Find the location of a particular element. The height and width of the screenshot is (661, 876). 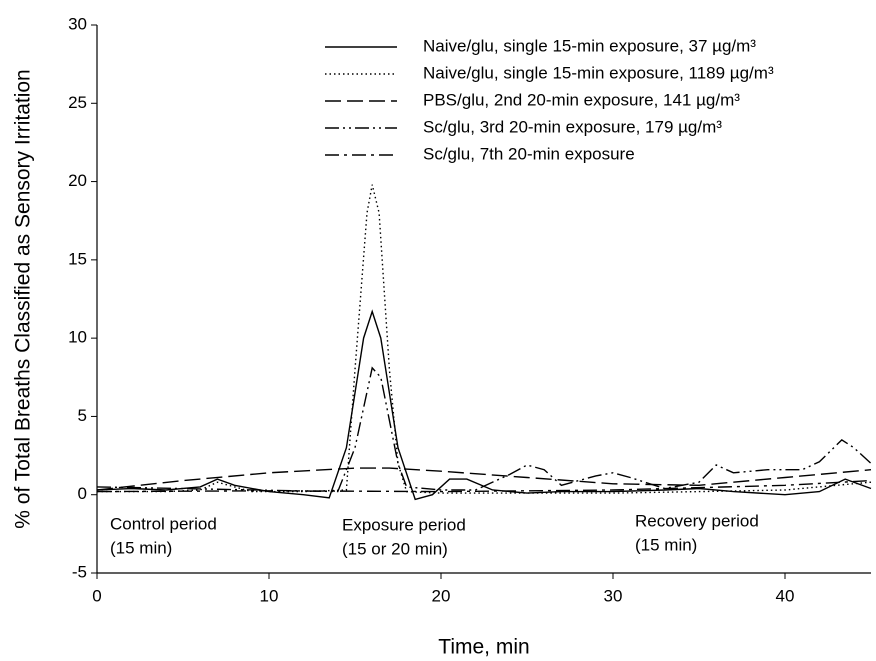

legend-label: PBS/glu, 2nd 20-min exposure, 141 µg/m³ is located at coordinates (581, 99).